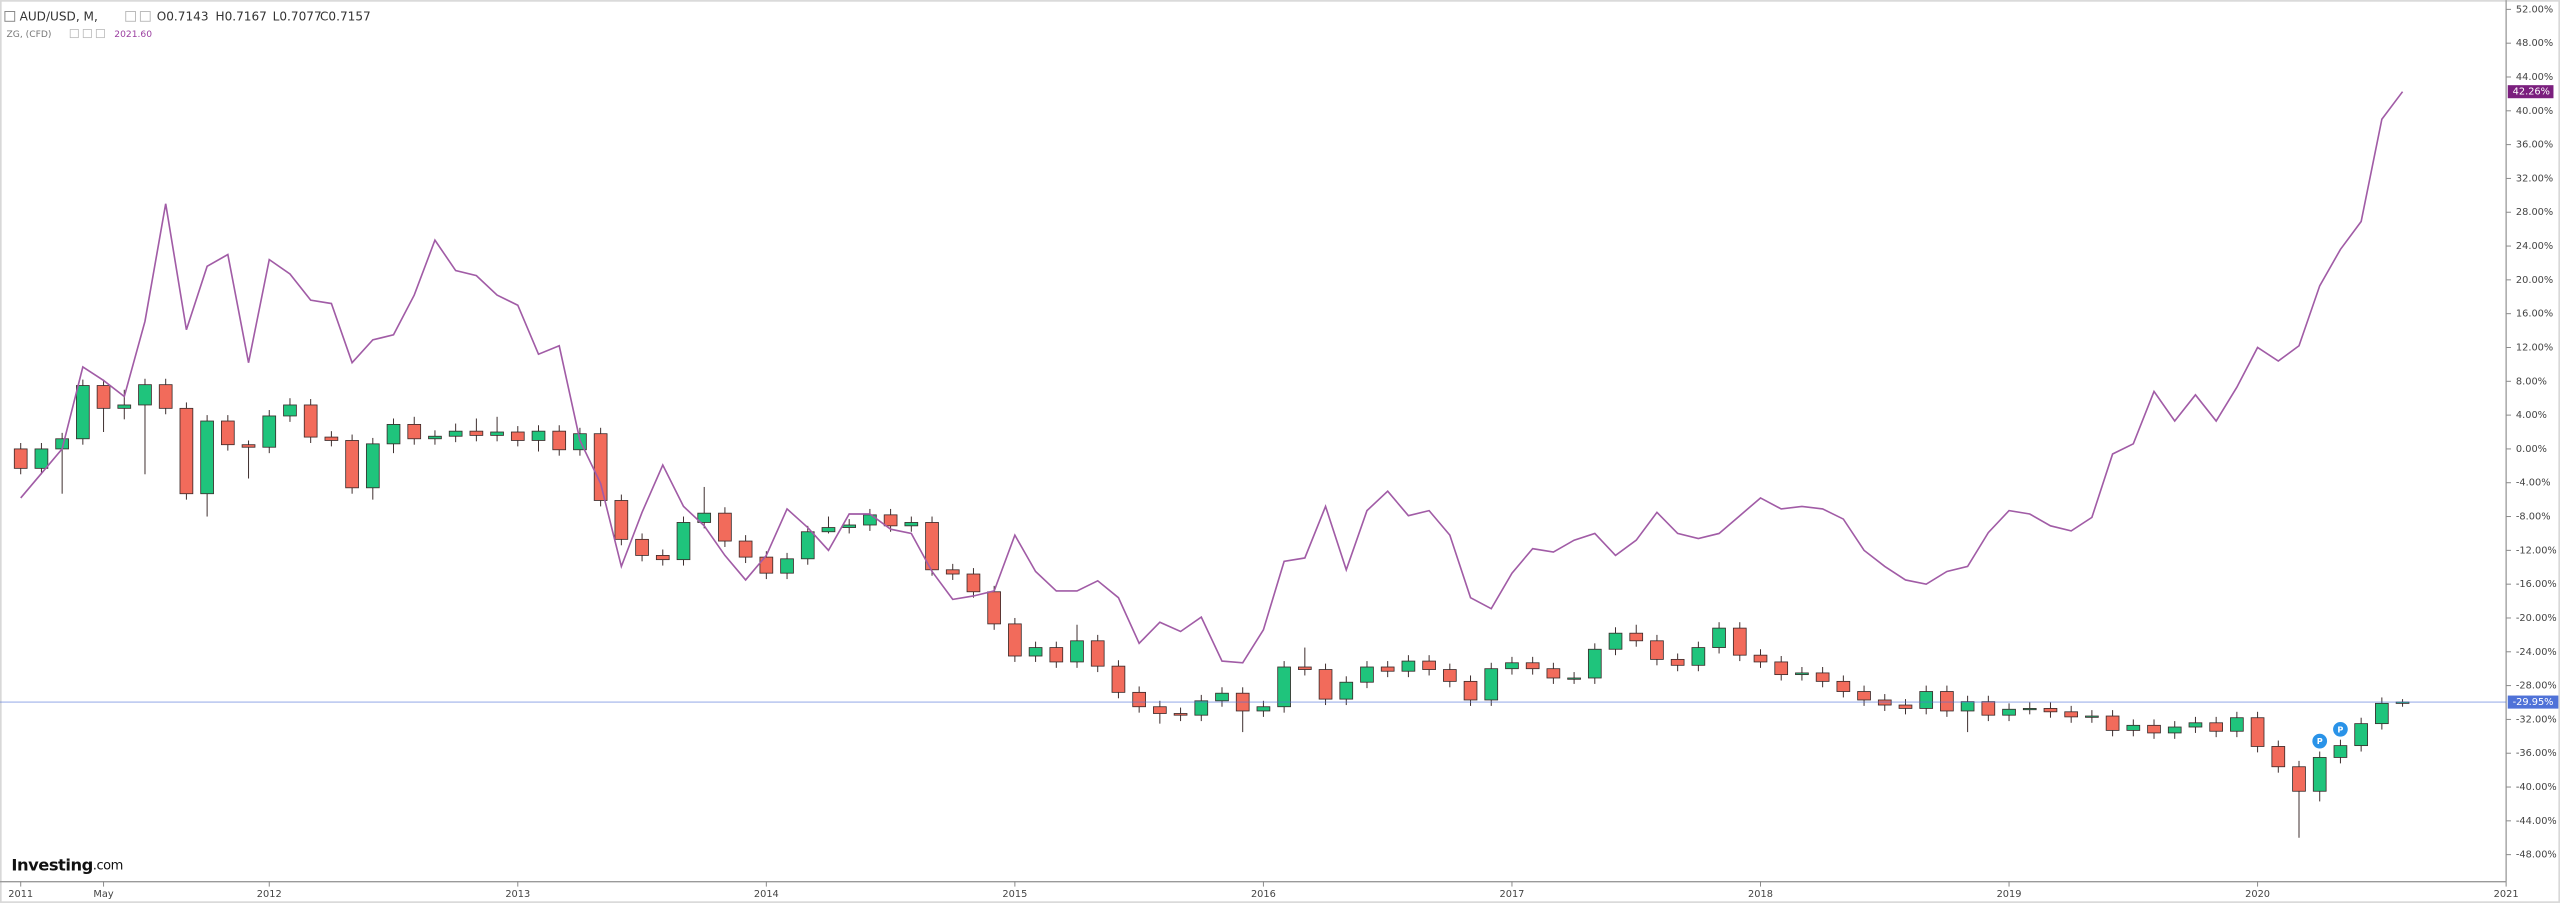  What do you see at coordinates (269, 894) in the screenshot?
I see `x-tick-label: 2012` at bounding box center [269, 894].